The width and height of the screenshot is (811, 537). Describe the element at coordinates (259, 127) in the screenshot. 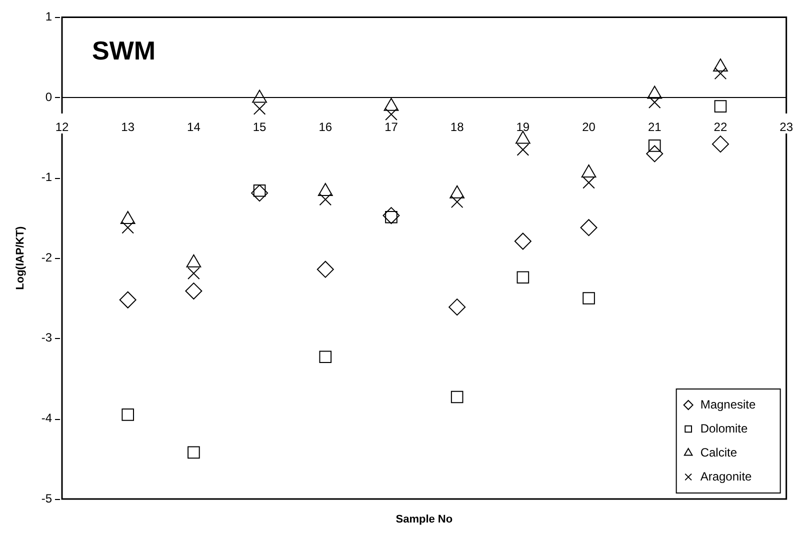

I see `x-tick-label: 15` at that location.